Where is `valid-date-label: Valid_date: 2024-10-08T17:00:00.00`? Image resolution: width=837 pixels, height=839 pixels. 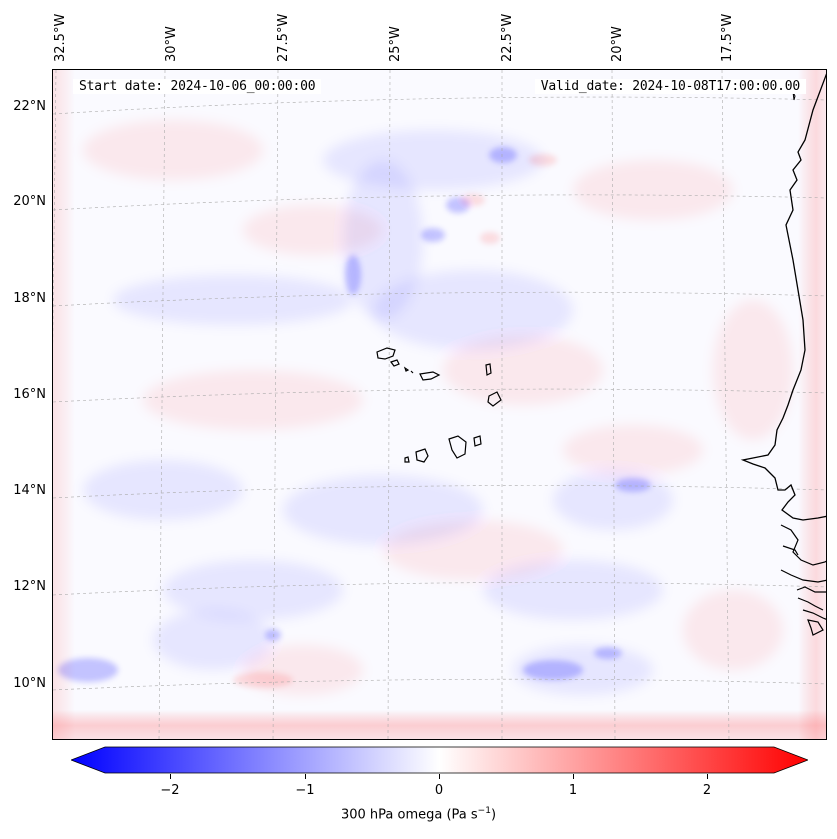 valid-date-label: Valid_date: 2024-10-08T17:00:00.00 is located at coordinates (670, 86).